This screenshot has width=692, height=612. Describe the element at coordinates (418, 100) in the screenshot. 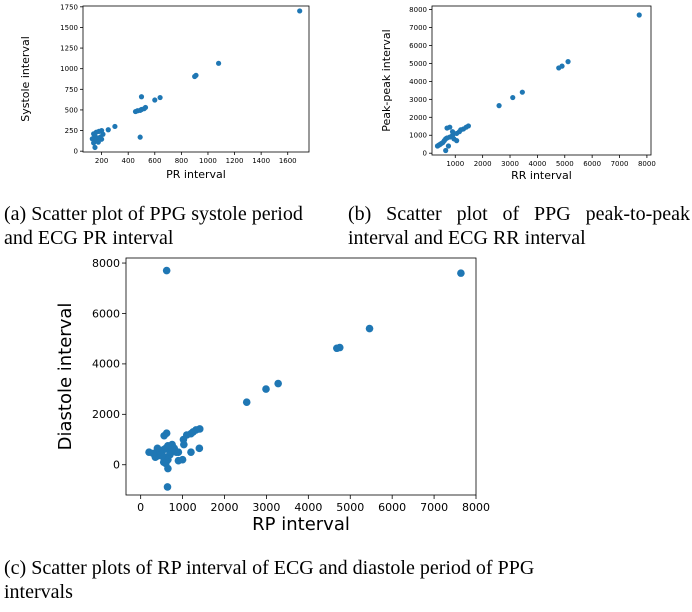

I see `y-tick-label: 3000` at that location.